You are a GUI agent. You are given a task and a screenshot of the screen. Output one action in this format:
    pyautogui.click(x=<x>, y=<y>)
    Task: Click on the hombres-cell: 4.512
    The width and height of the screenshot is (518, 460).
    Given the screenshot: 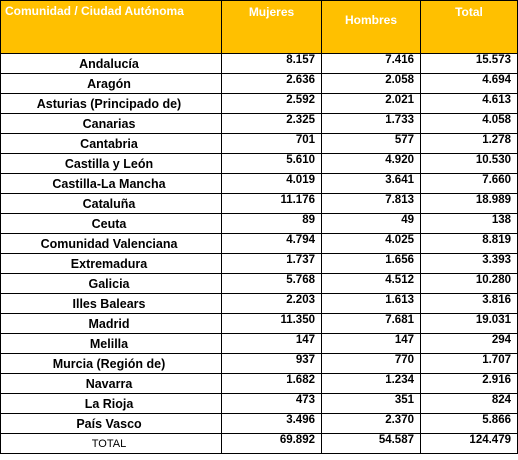 What is the action you would take?
    pyautogui.click(x=371, y=283)
    